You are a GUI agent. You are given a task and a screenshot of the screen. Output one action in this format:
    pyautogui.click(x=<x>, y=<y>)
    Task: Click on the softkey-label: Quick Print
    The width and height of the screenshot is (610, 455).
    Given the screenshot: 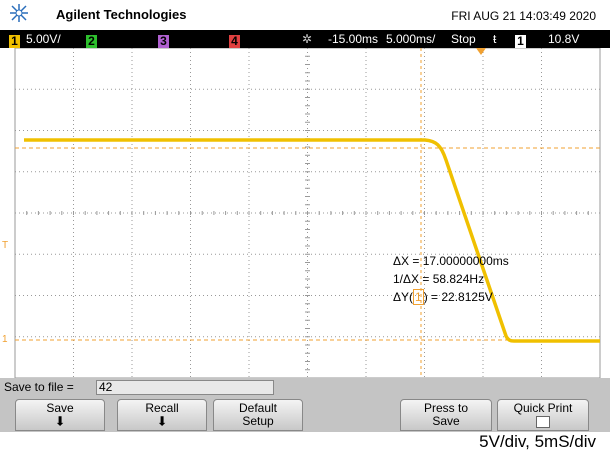 What is the action you would take?
    pyautogui.click(x=543, y=408)
    